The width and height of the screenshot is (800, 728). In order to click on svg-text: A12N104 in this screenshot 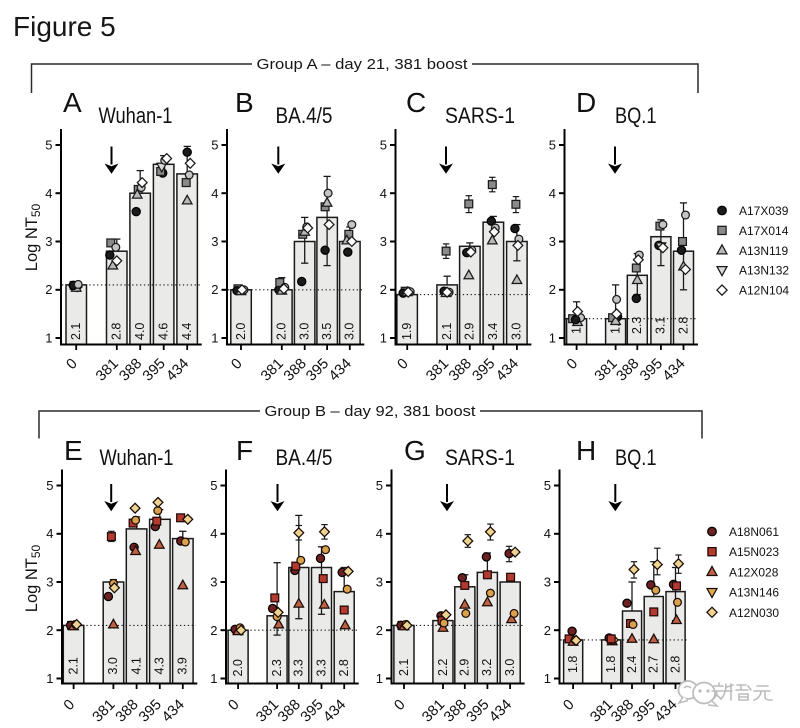, I will do `click(764, 291)`.